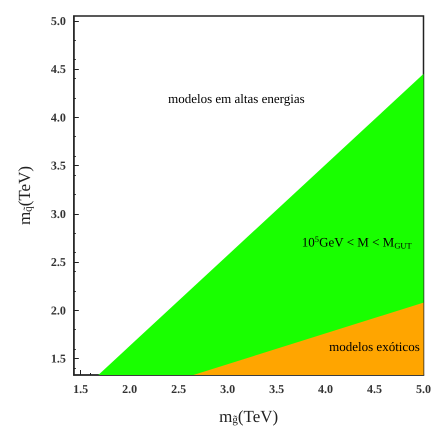 This screenshot has height=441, width=442. Describe the element at coordinates (80, 389) in the screenshot. I see `x-tick-label: 1.5` at that location.